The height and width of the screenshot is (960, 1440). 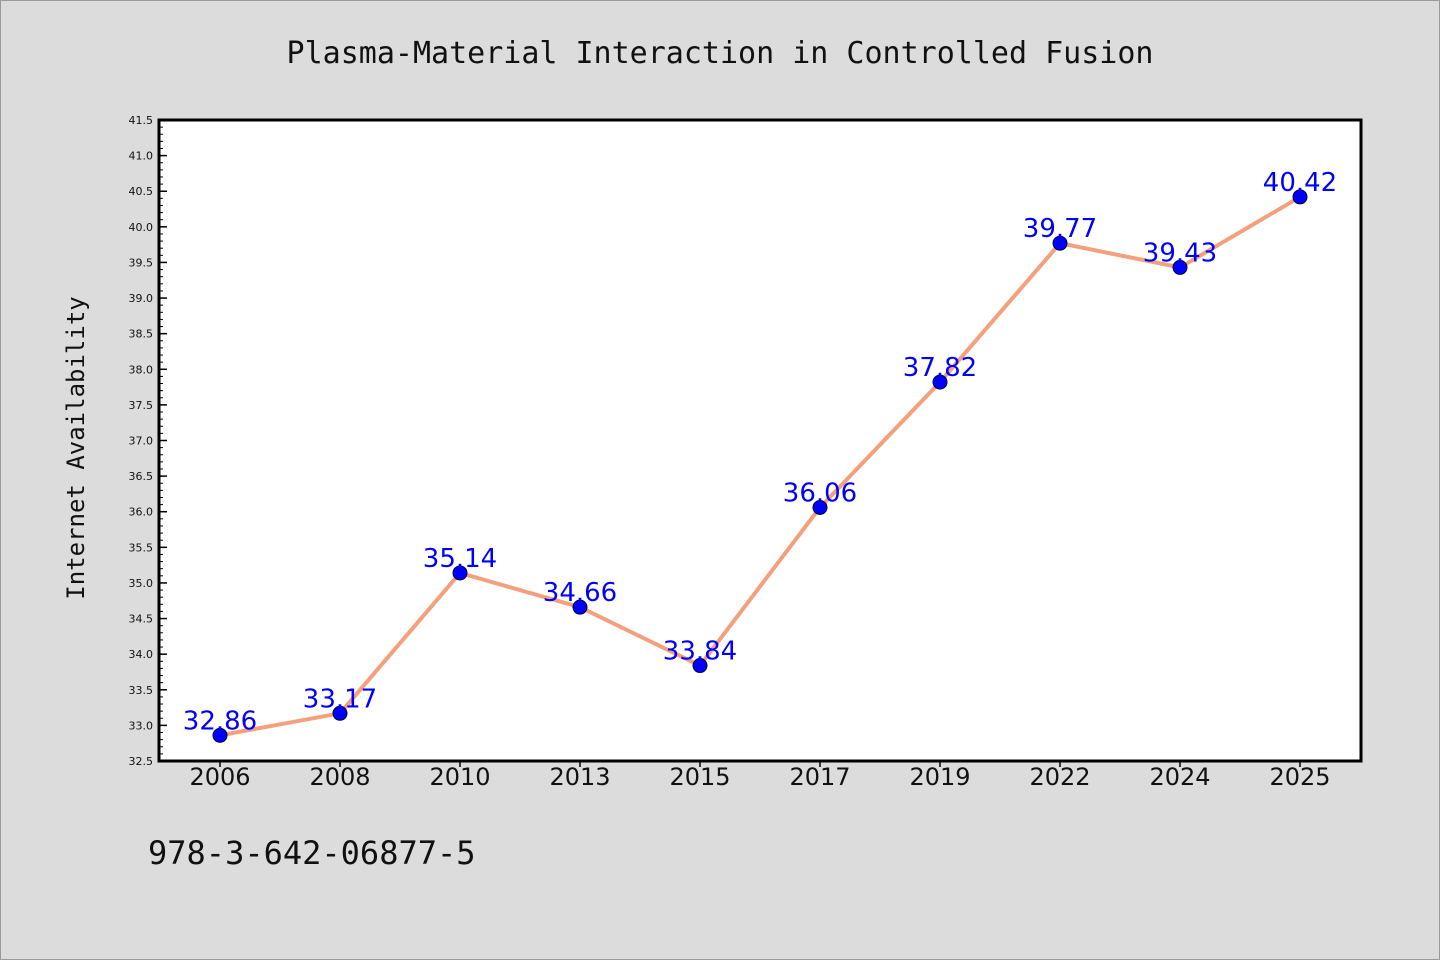 What do you see at coordinates (141, 654) in the screenshot?
I see `y-tick-label: 34.0` at bounding box center [141, 654].